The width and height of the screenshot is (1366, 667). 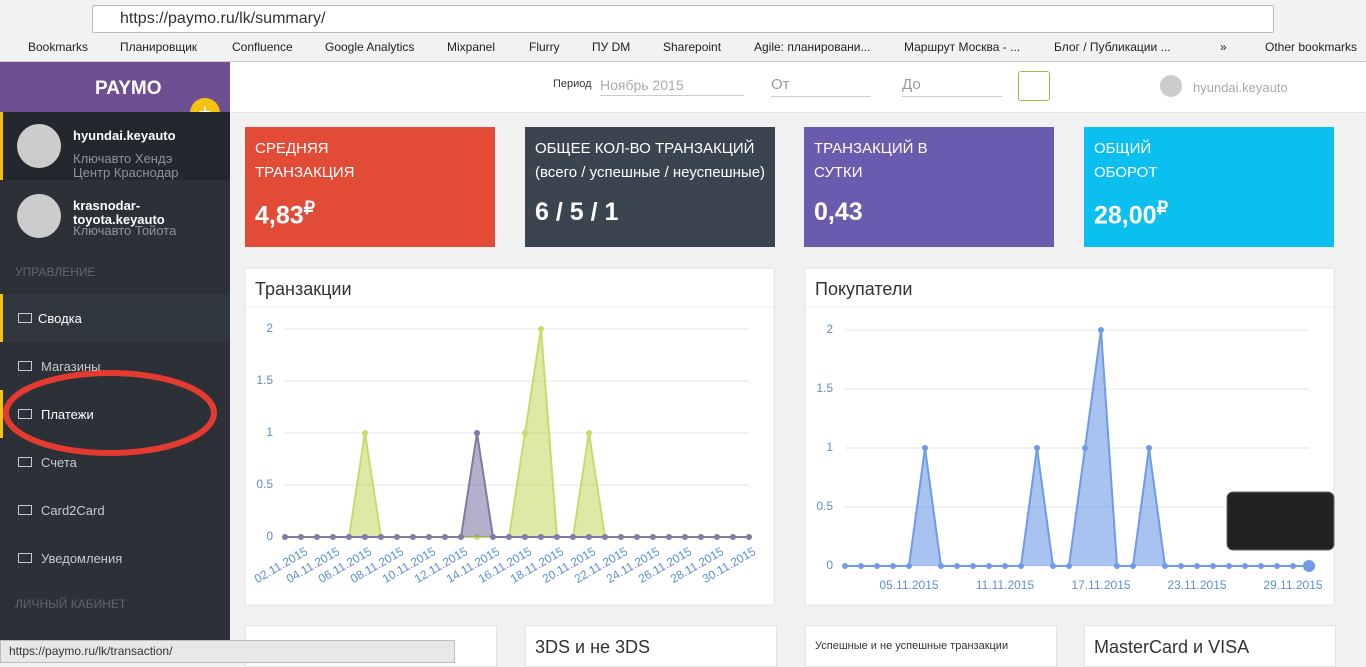 What do you see at coordinates (1131, 214) in the screenshot?
I see `card-value: 28,00₽` at bounding box center [1131, 214].